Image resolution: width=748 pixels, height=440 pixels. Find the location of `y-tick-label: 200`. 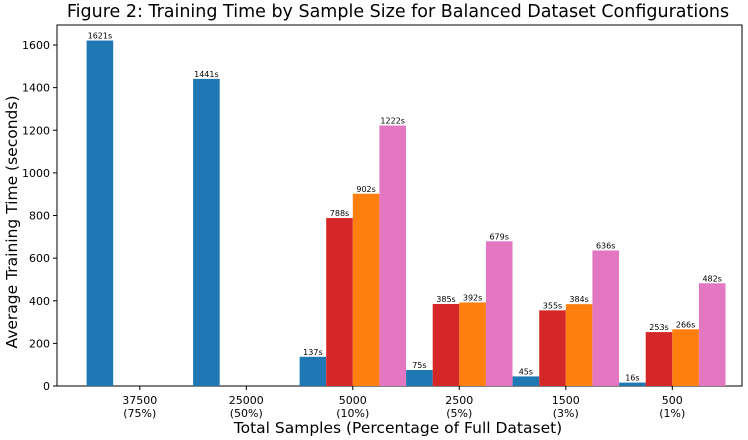

y-tick-label: 200 is located at coordinates (39, 343).